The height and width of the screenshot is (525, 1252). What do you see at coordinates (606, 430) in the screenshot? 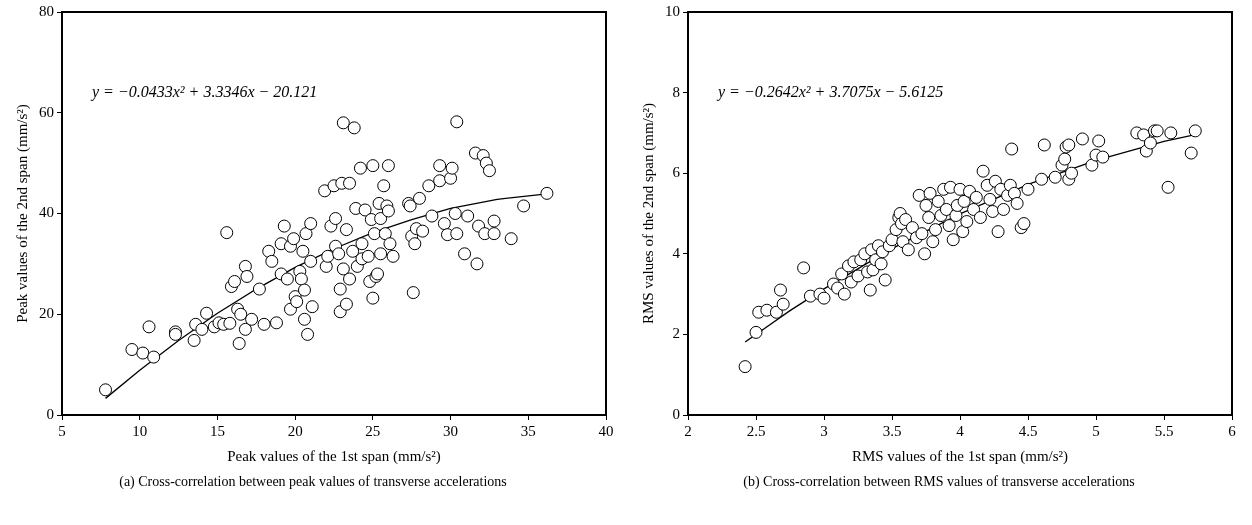
I see `x-tick-label: 40` at bounding box center [606, 430].